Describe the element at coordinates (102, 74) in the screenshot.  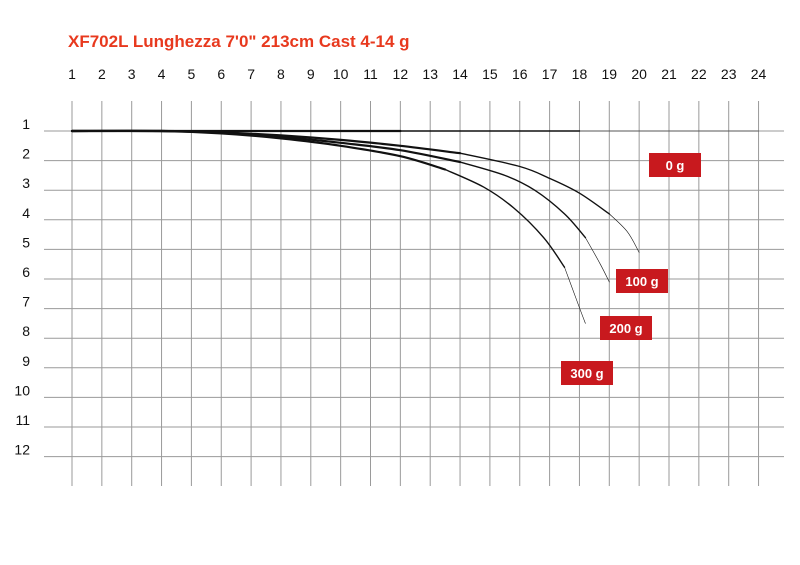
I see `x-tick-label: 2` at that location.